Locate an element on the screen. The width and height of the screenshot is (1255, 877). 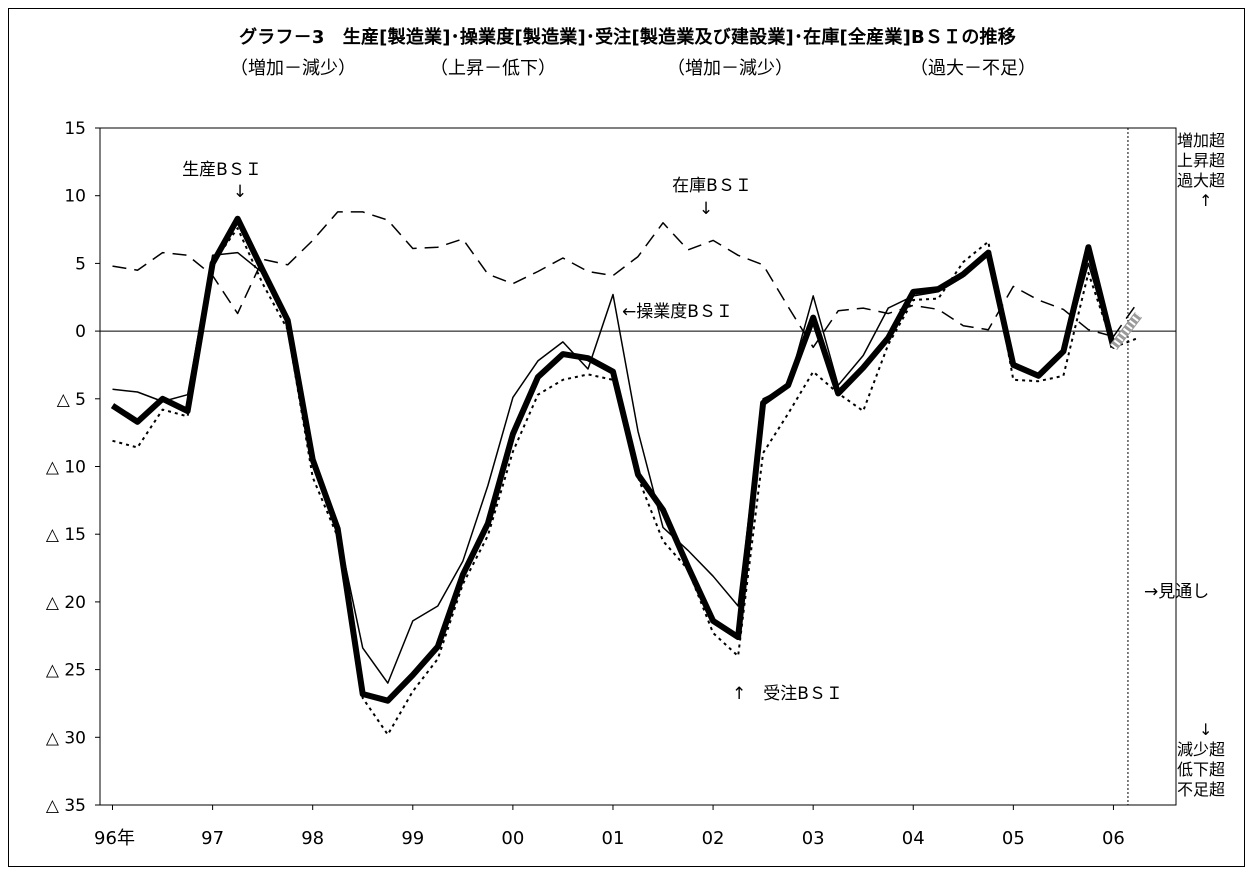
x-tick-label: 97 is located at coordinates (212, 838).